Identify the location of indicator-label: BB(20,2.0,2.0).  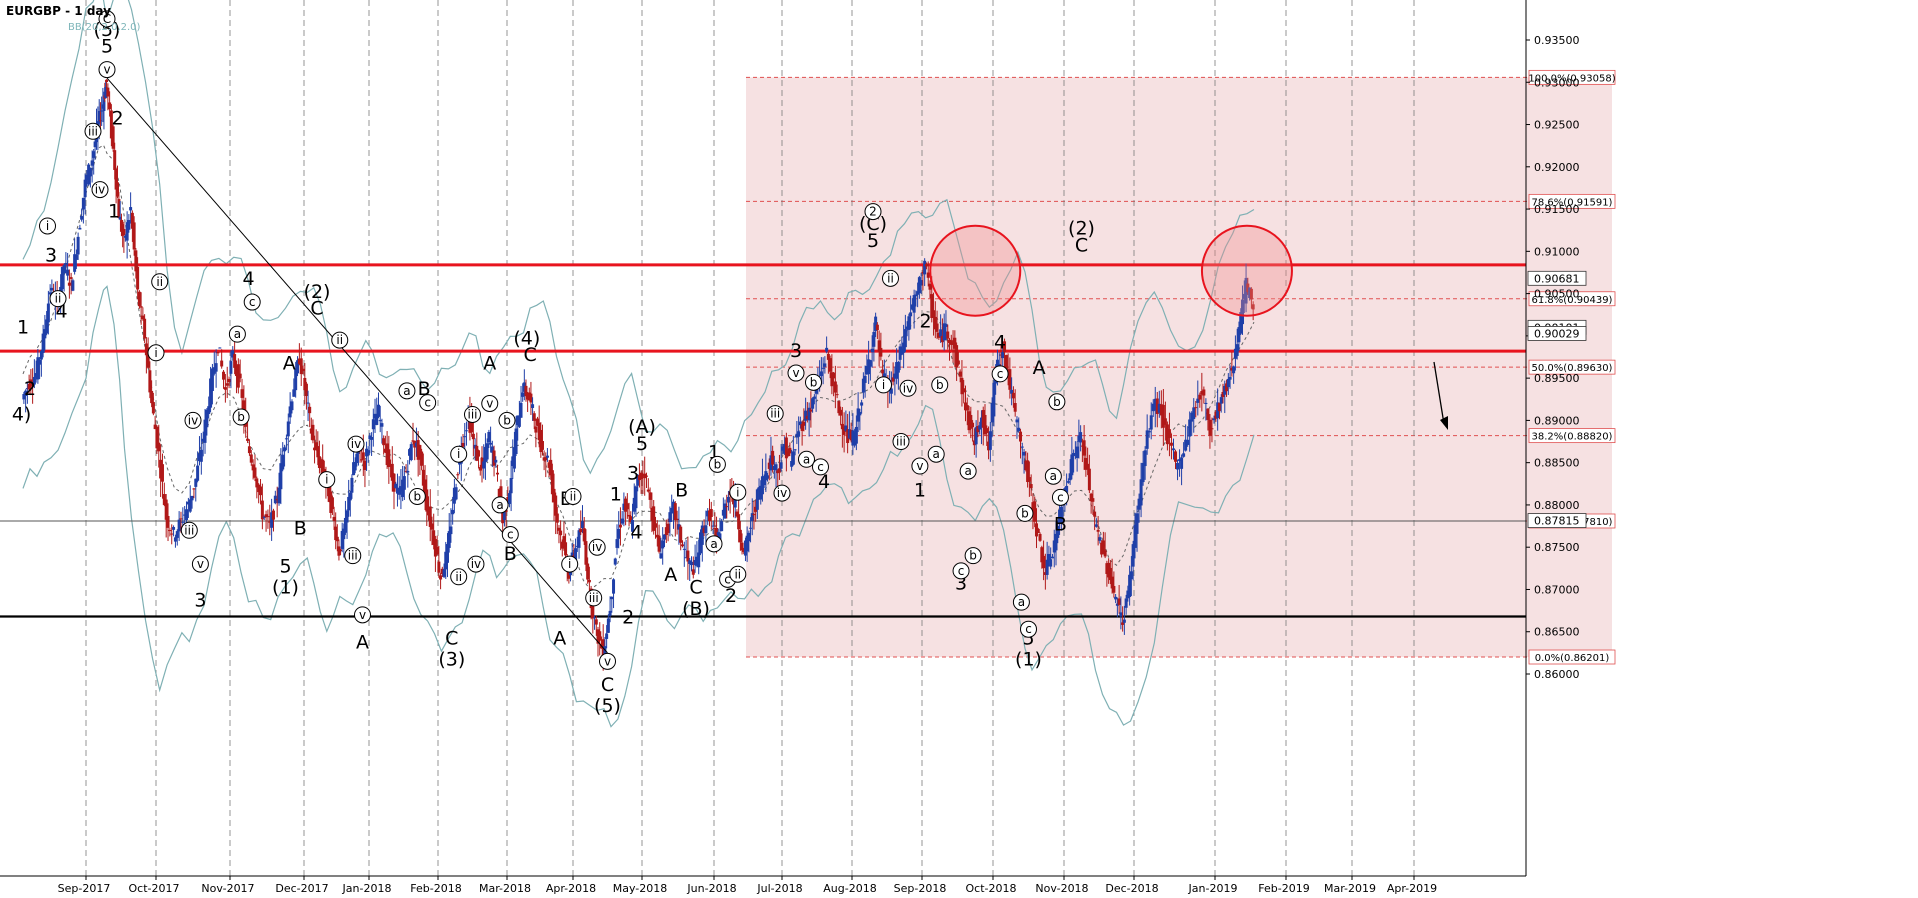
(104, 27).